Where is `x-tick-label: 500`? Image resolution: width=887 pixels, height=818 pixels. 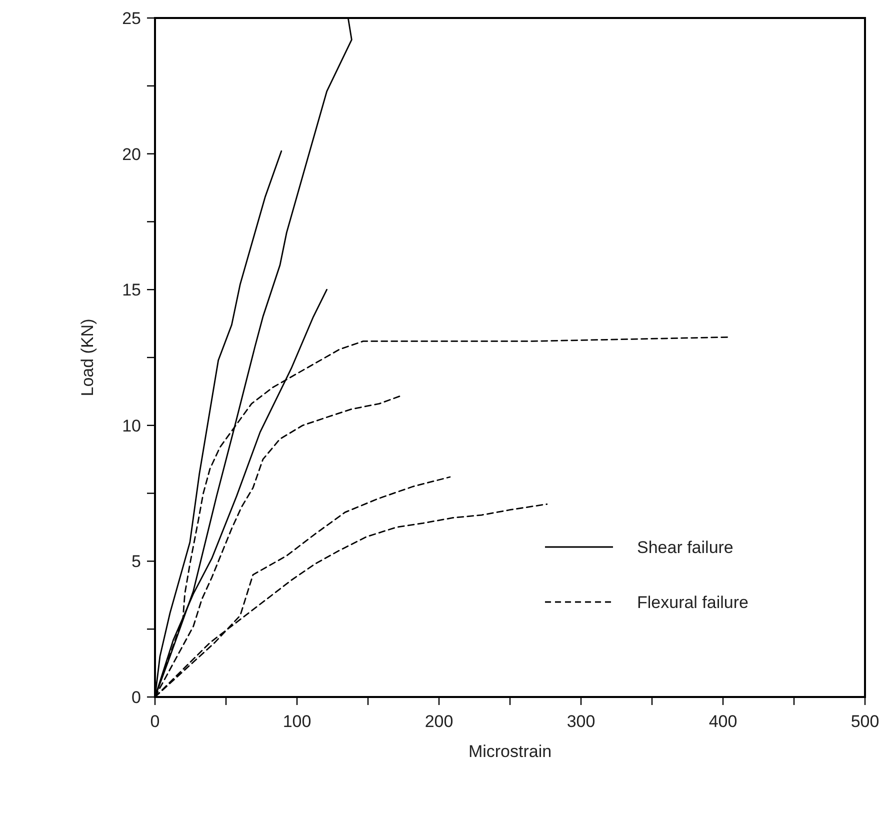 x-tick-label: 500 is located at coordinates (865, 721).